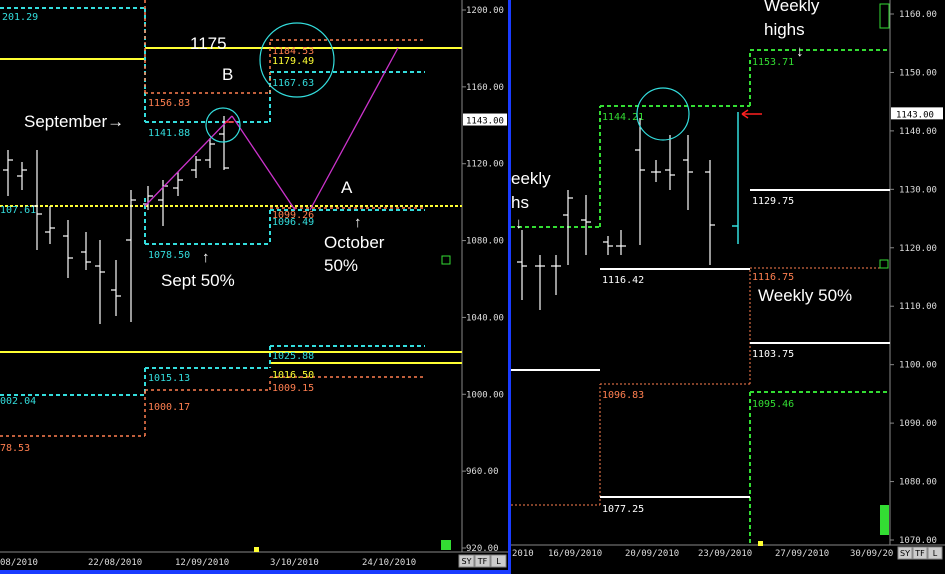 This screenshot has height=574, width=945. What do you see at coordinates (482, 472) in the screenshot?
I see `y-tick-label: 960.00` at bounding box center [482, 472].